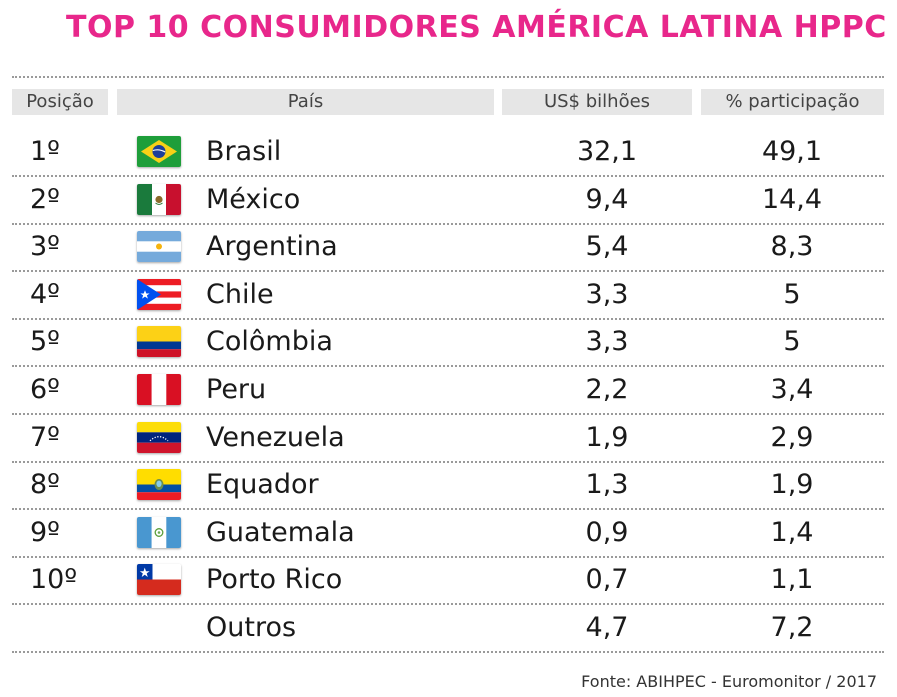  I want to click on argentina-flag-icon, so click(159, 247).